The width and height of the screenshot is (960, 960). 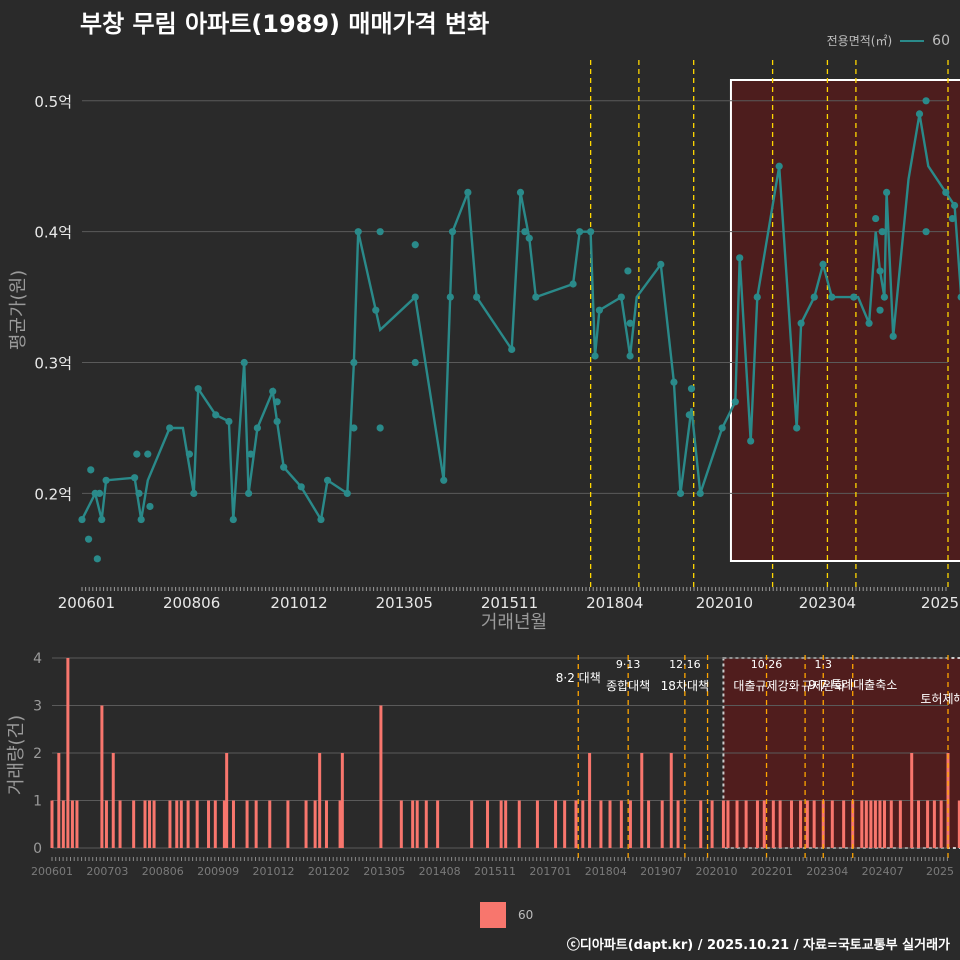 What do you see at coordinates (509, 603) in the screenshot?
I see `x-tick-label: 201511` at bounding box center [509, 603].